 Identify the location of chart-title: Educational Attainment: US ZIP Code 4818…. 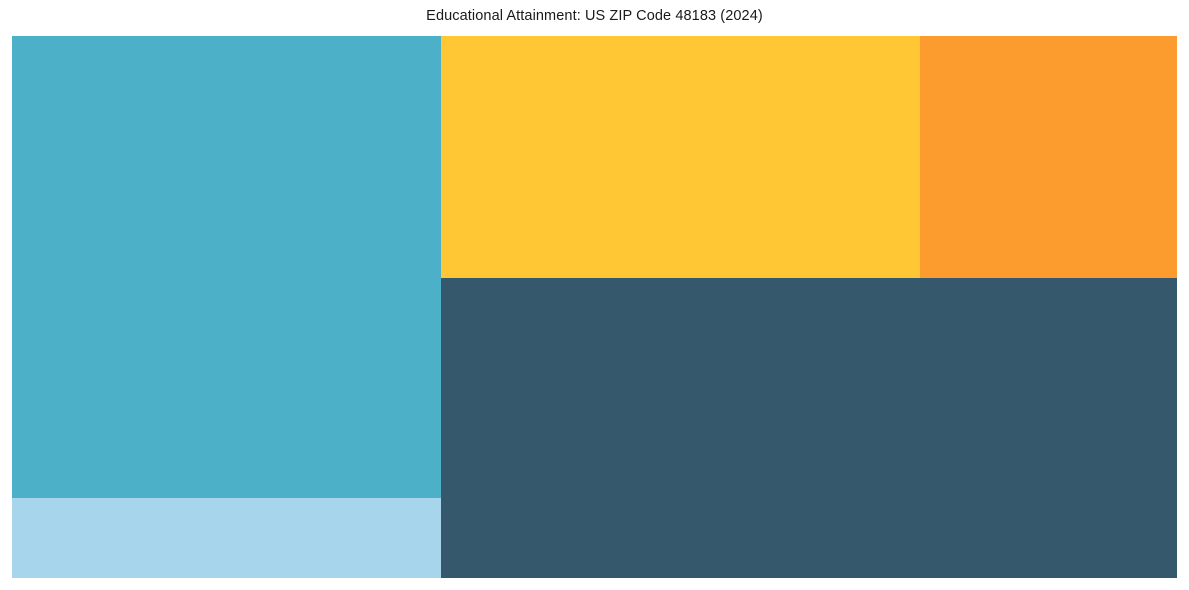
(594, 16).